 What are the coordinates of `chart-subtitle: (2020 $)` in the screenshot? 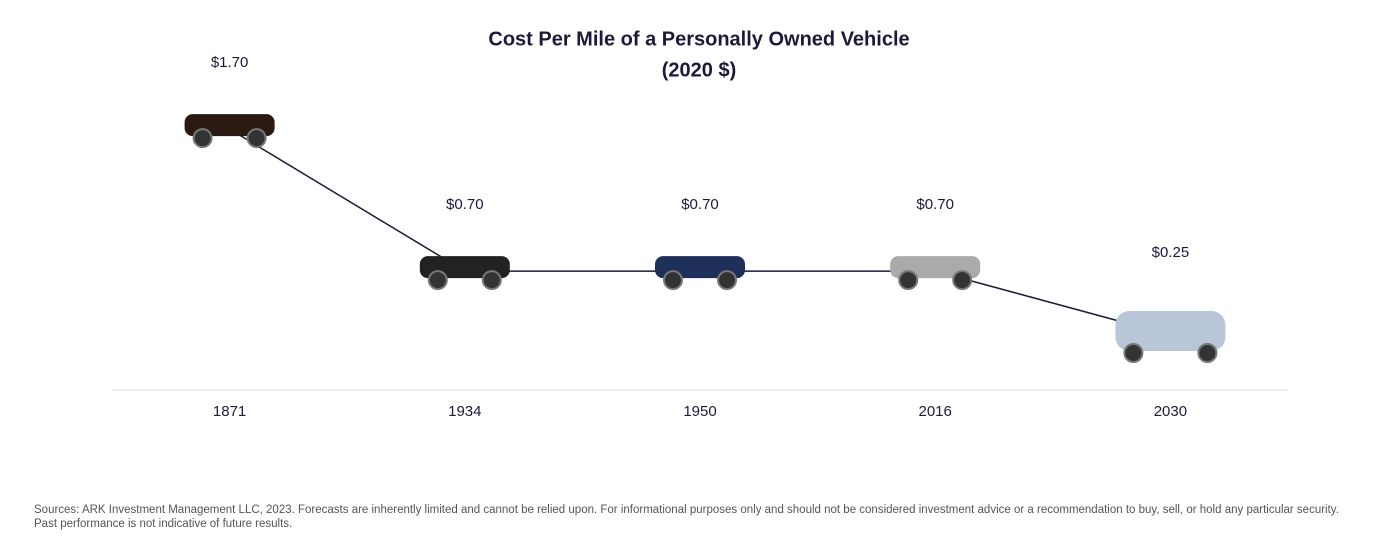 It's located at (699, 70).